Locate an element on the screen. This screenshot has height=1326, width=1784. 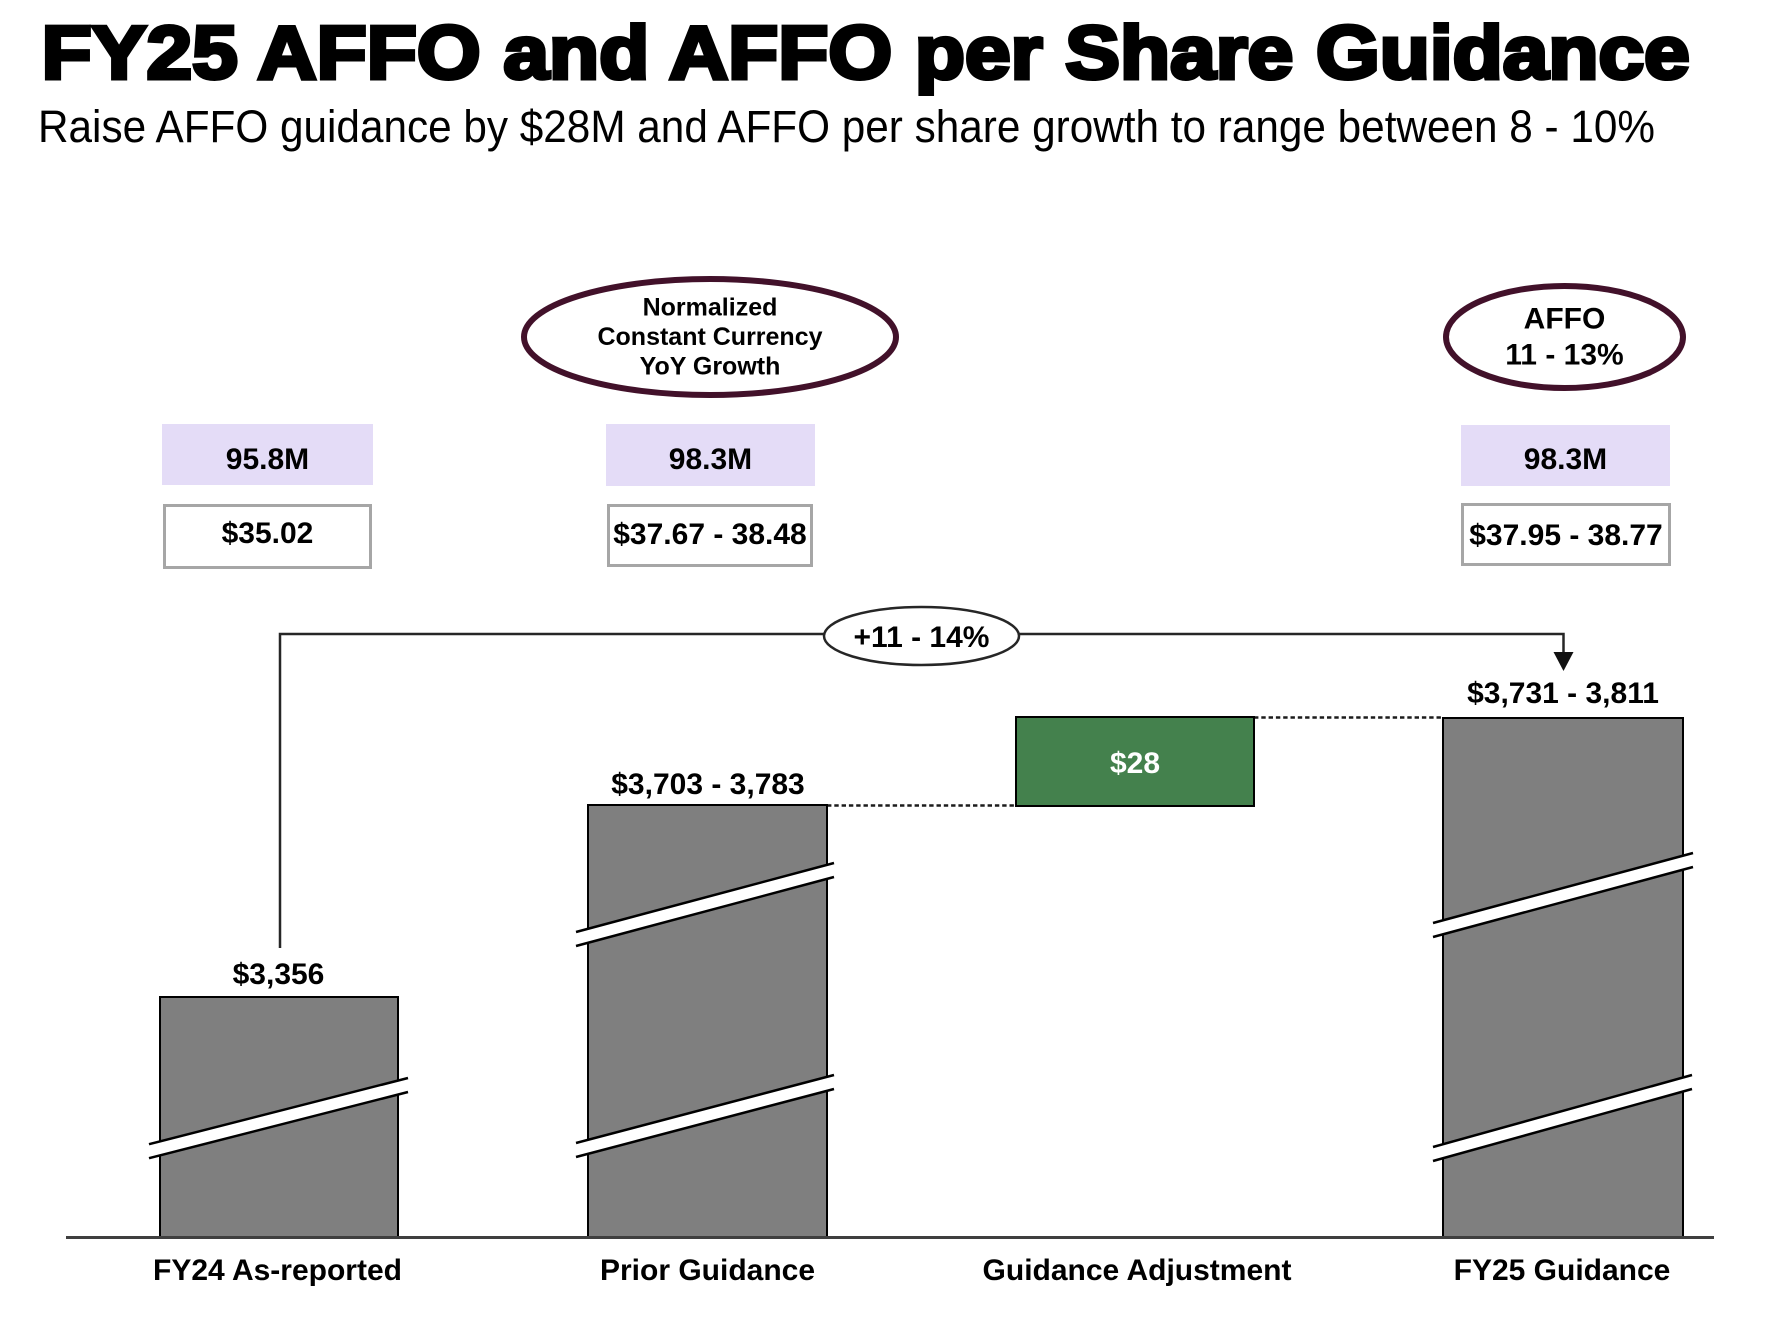
svg-text: FY24 As-reported is located at coordinates (277, 1270).